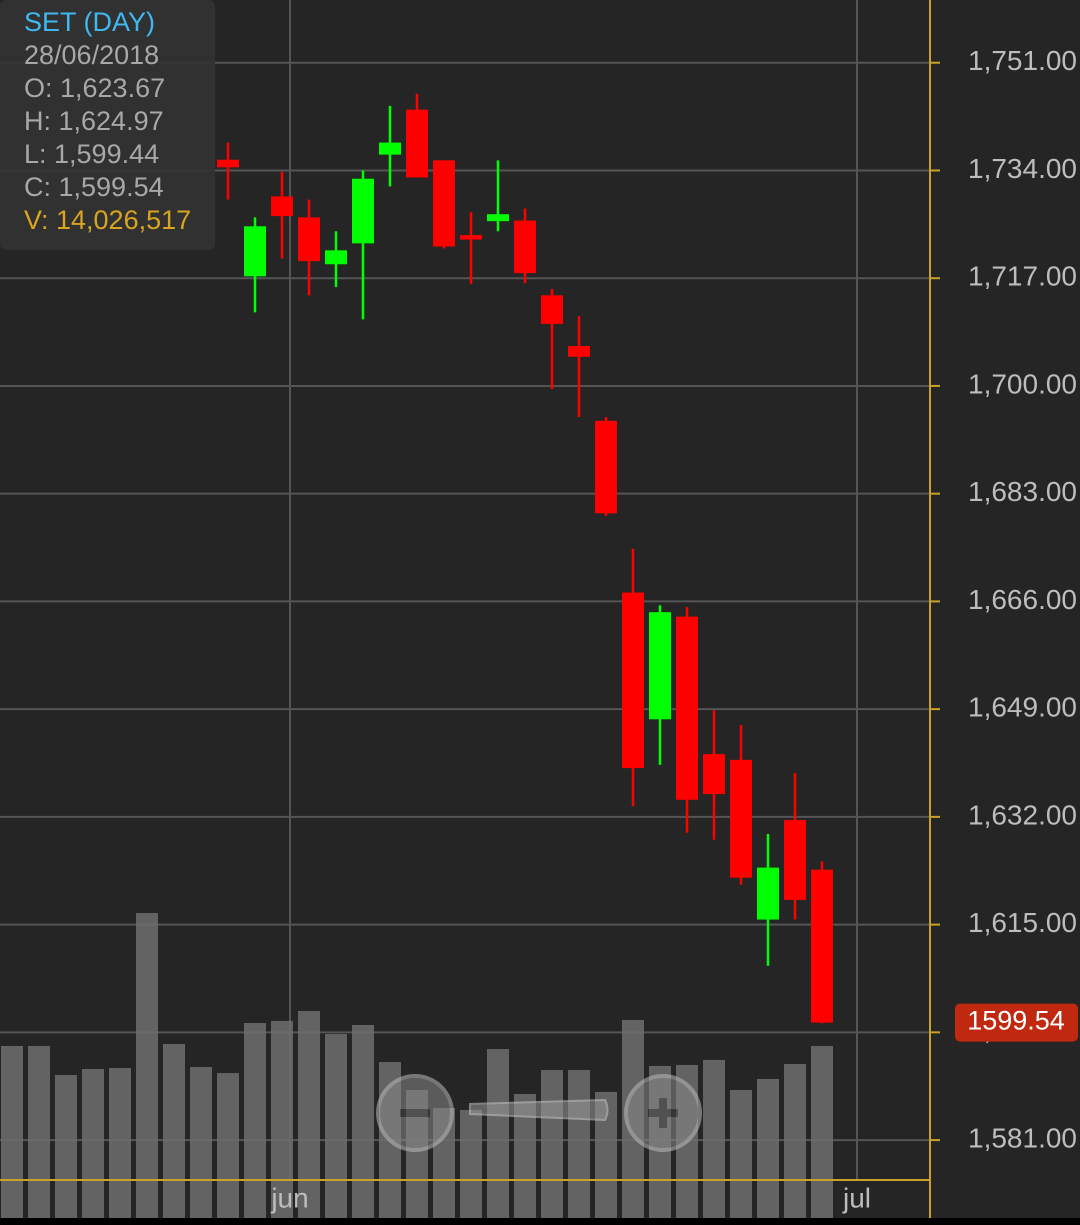 The image size is (1080, 1225). I want to click on y-tick-label: 1,632.00, so click(1022, 814).